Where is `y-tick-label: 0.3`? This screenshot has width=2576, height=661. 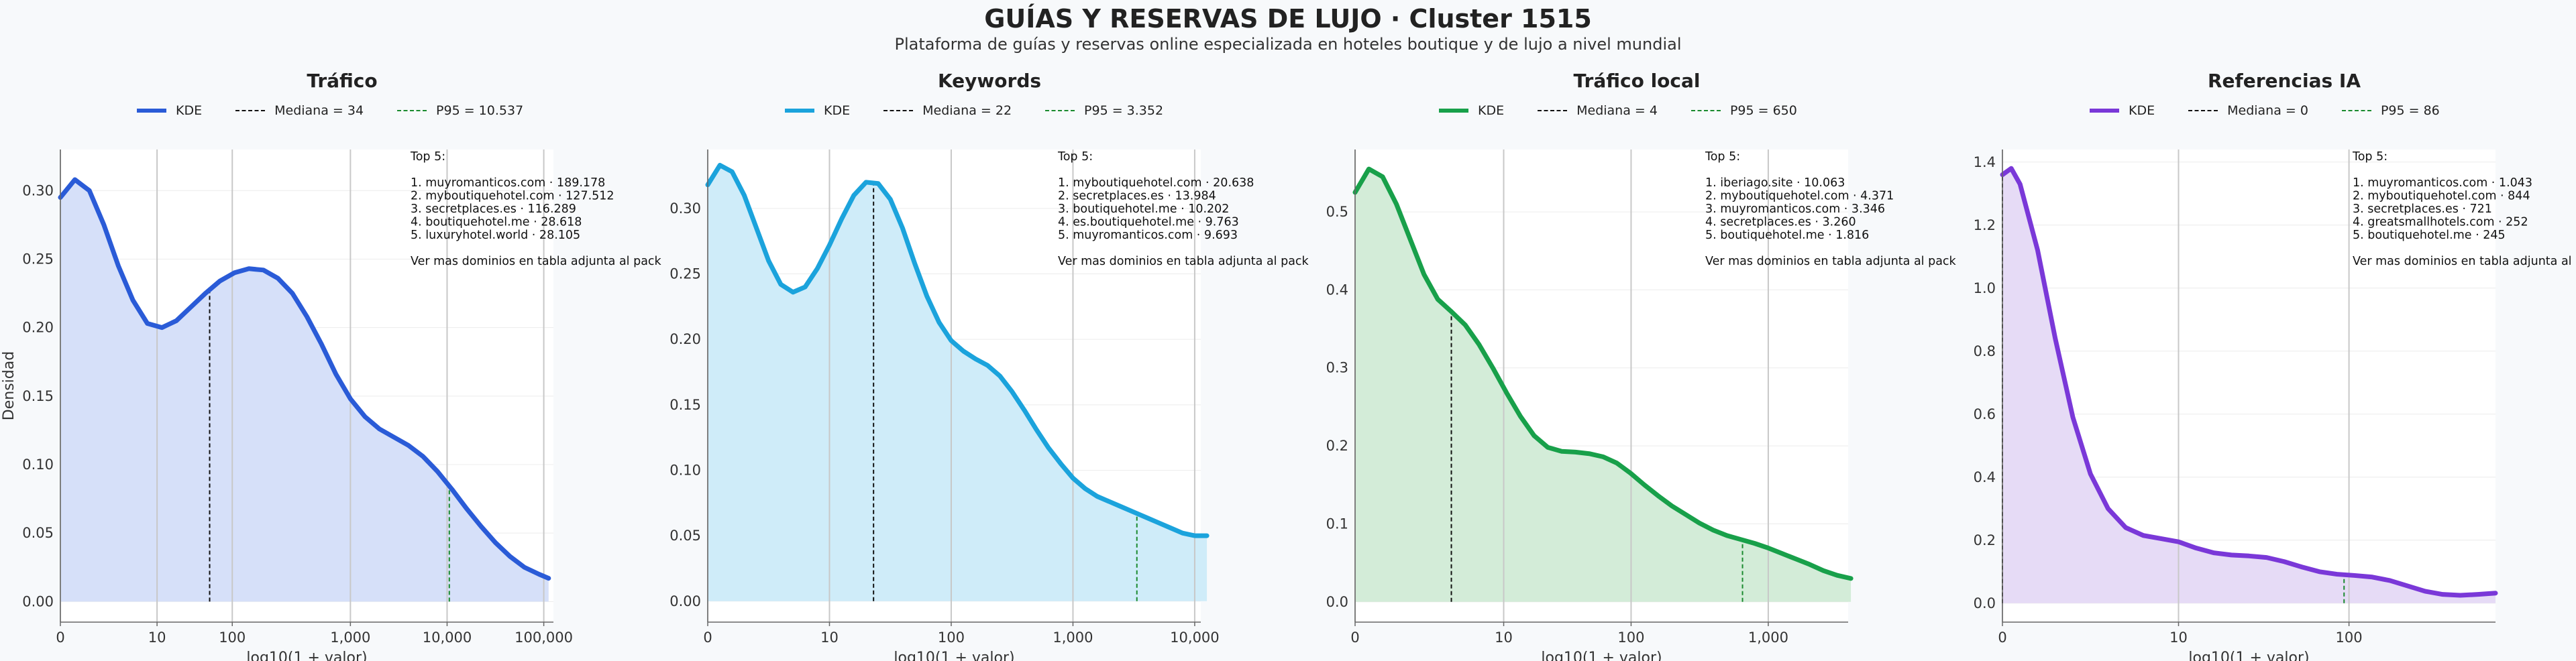 y-tick-label: 0.3 is located at coordinates (1337, 368).